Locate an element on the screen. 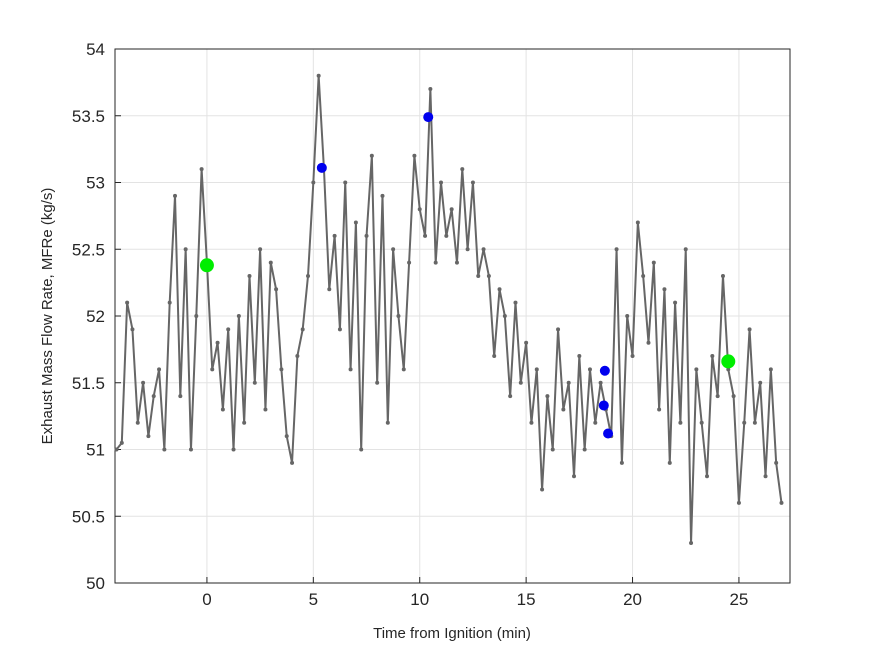 The height and width of the screenshot is (656, 875). y-tick-label: 52 is located at coordinates (95, 316).